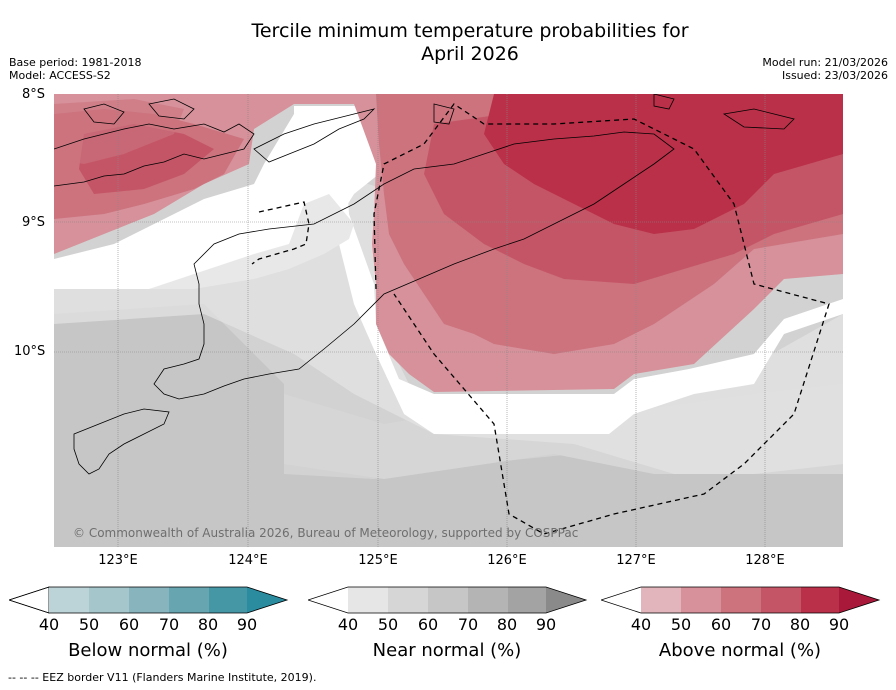 The height and width of the screenshot is (690, 896). What do you see at coordinates (314, 135) in the screenshot?
I see `wetar-coast` at bounding box center [314, 135].